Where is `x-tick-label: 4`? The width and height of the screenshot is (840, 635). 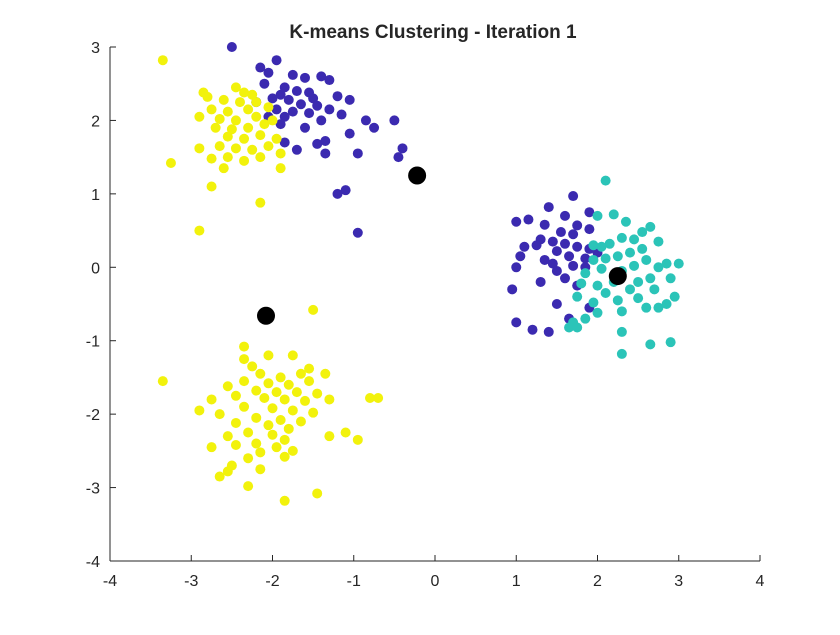 x-tick-label: 4 is located at coordinates (760, 581).